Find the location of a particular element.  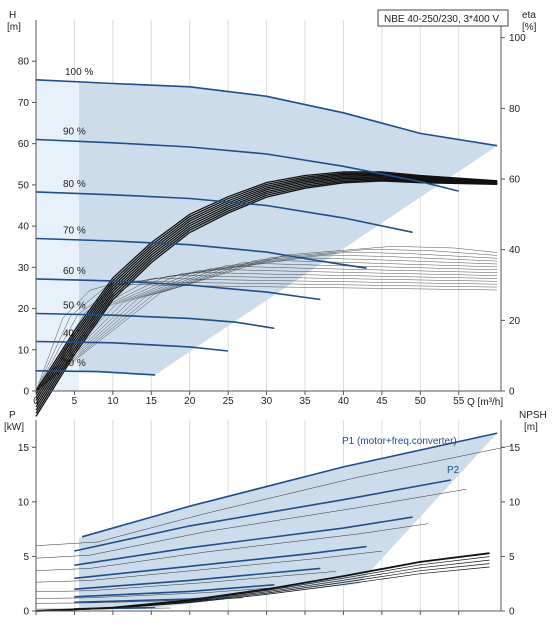

legend-p2: P2 is located at coordinates (453, 470).